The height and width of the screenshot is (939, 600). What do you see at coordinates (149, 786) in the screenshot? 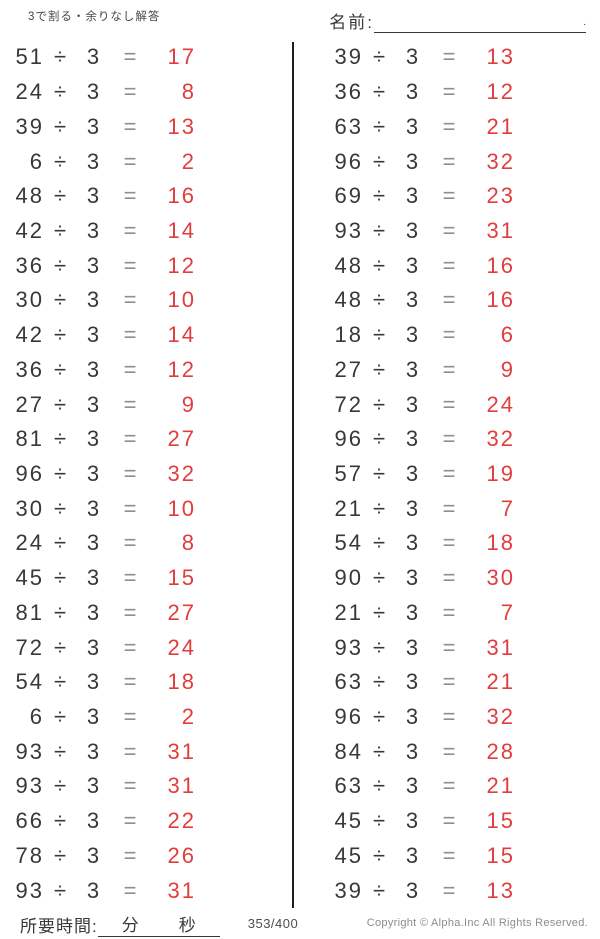
I see `problem-row: 93 ÷ 3 = 31` at bounding box center [149, 786].